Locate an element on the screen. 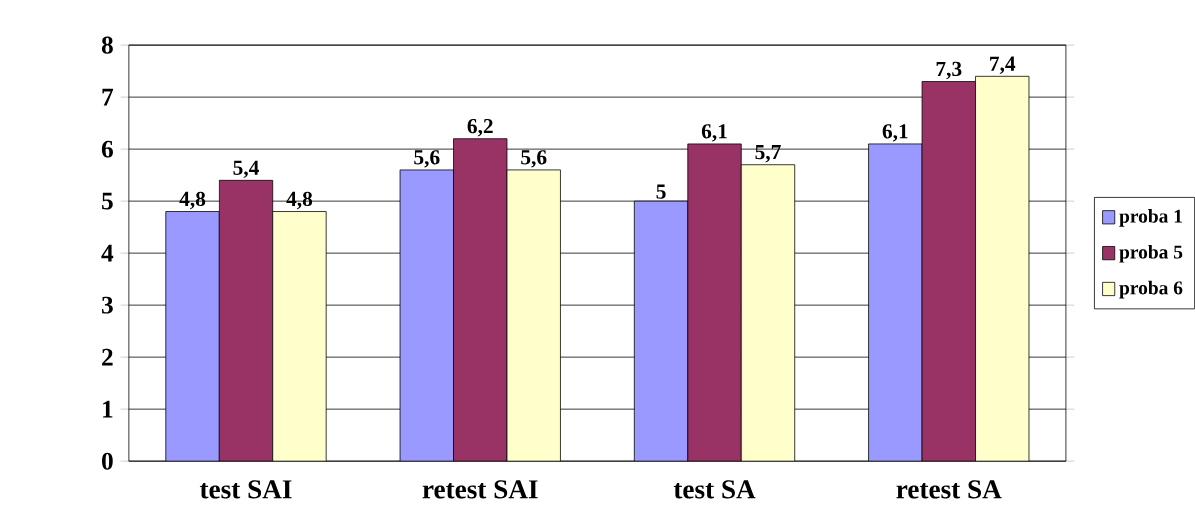 This screenshot has width=1195, height=505. y-tick-label: 4 is located at coordinates (107, 253).